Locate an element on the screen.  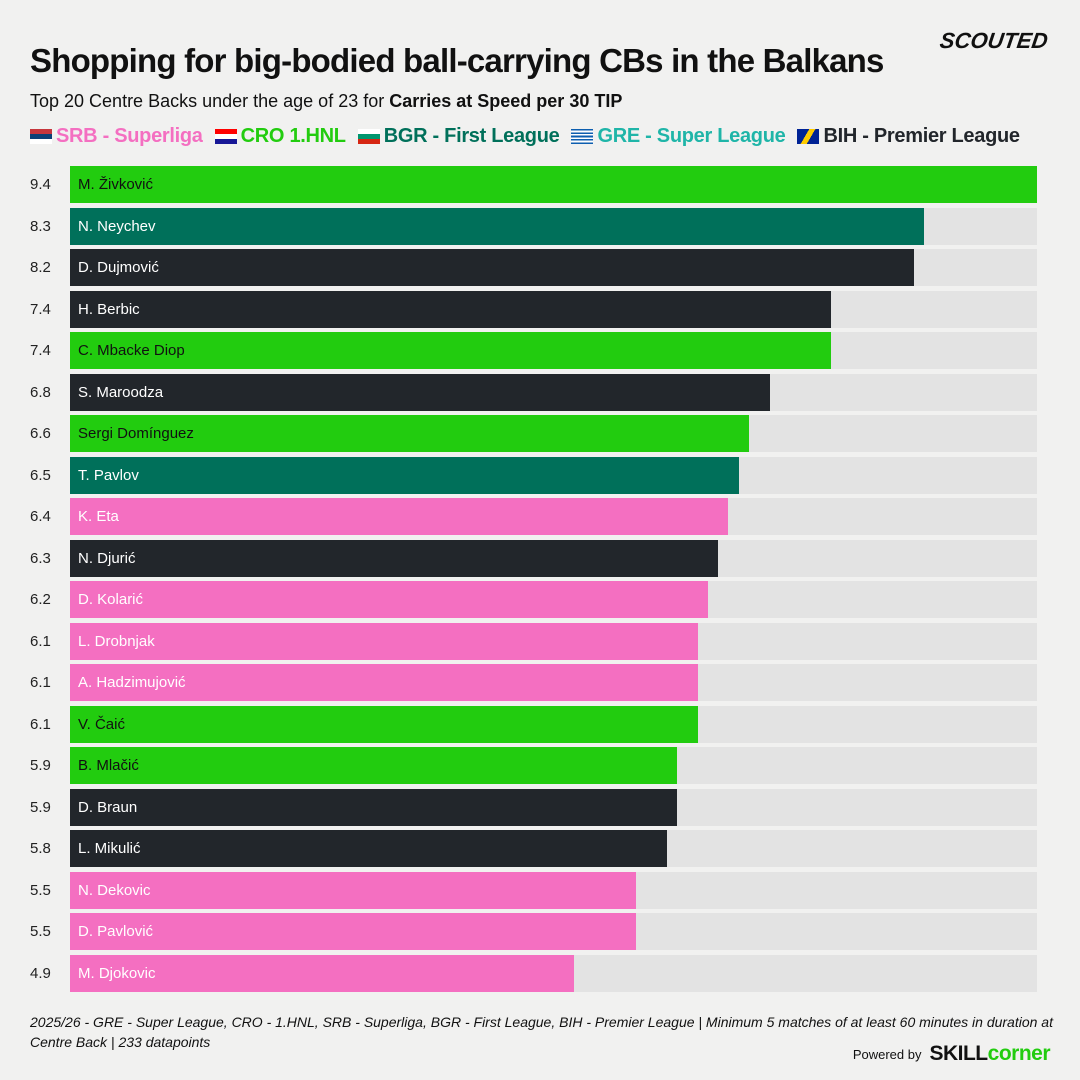
bar-row: 6.1 V. Čaić is located at coordinates (540, 724).